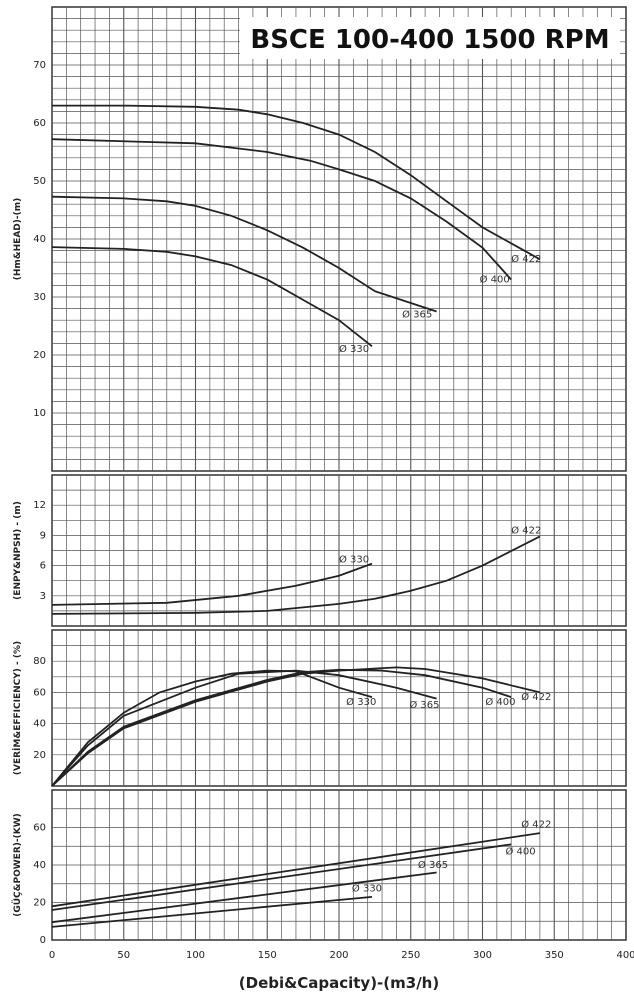  What do you see at coordinates (18, 239) in the screenshot?
I see `y-axis-label-head: (Hm&HEAD)-(m)` at bounding box center [18, 239].